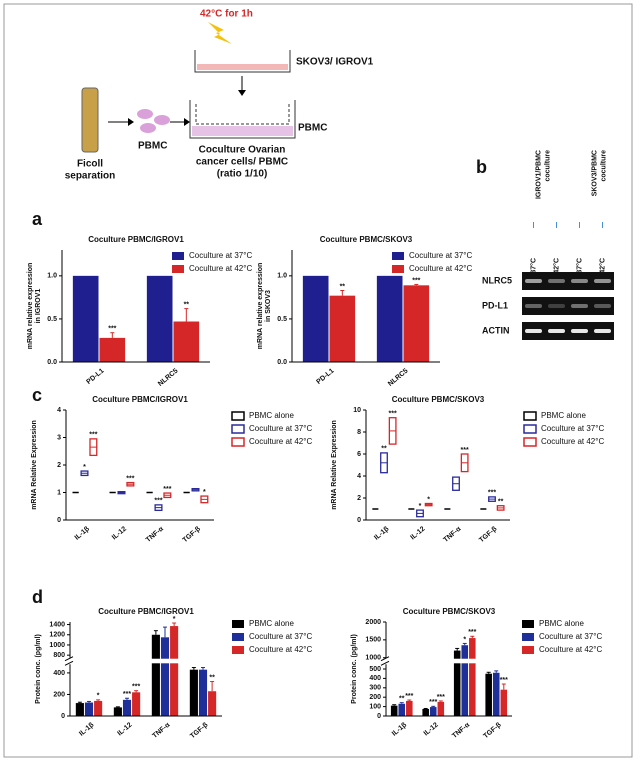  I want to click on y-tick-label: 1000, so click(57, 645).